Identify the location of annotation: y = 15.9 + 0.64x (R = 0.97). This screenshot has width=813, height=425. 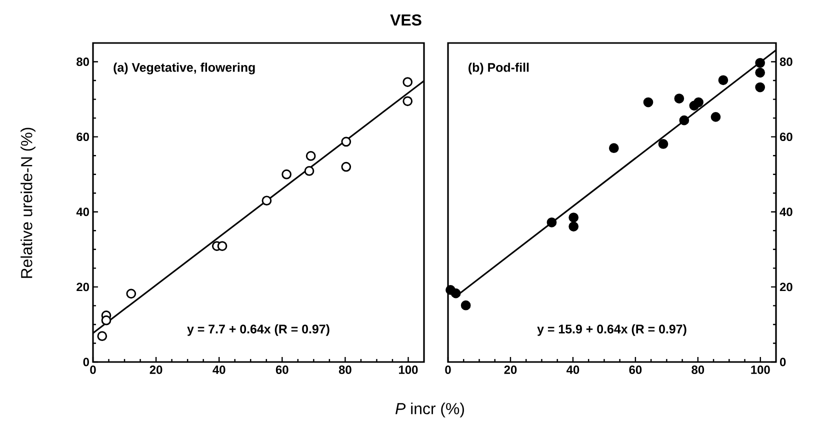
(611, 330).